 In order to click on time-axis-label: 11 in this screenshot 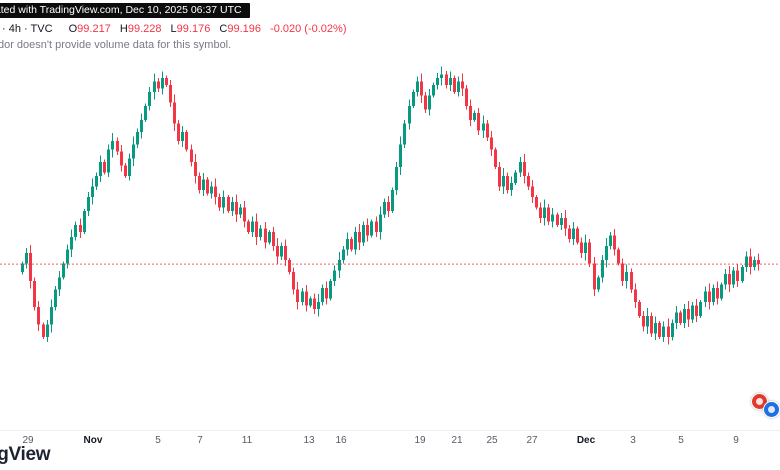, I will do `click(247, 440)`.